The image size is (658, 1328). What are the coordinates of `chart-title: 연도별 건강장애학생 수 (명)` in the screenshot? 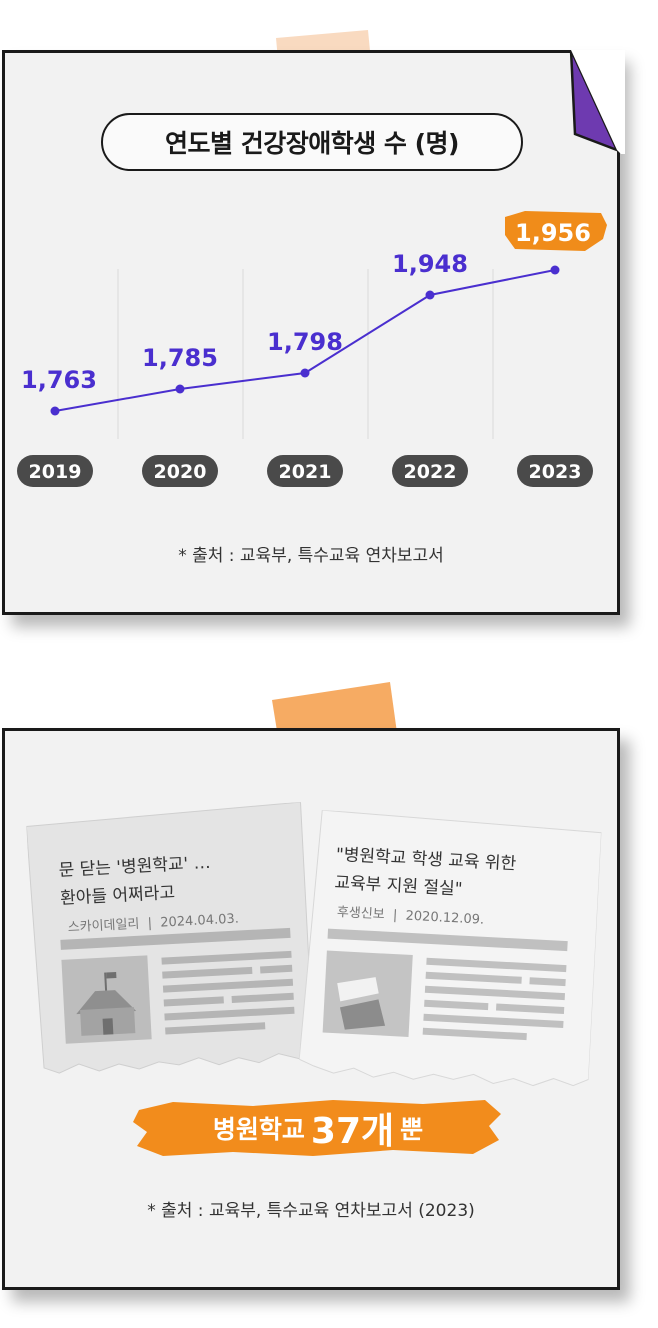 It's located at (312, 142).